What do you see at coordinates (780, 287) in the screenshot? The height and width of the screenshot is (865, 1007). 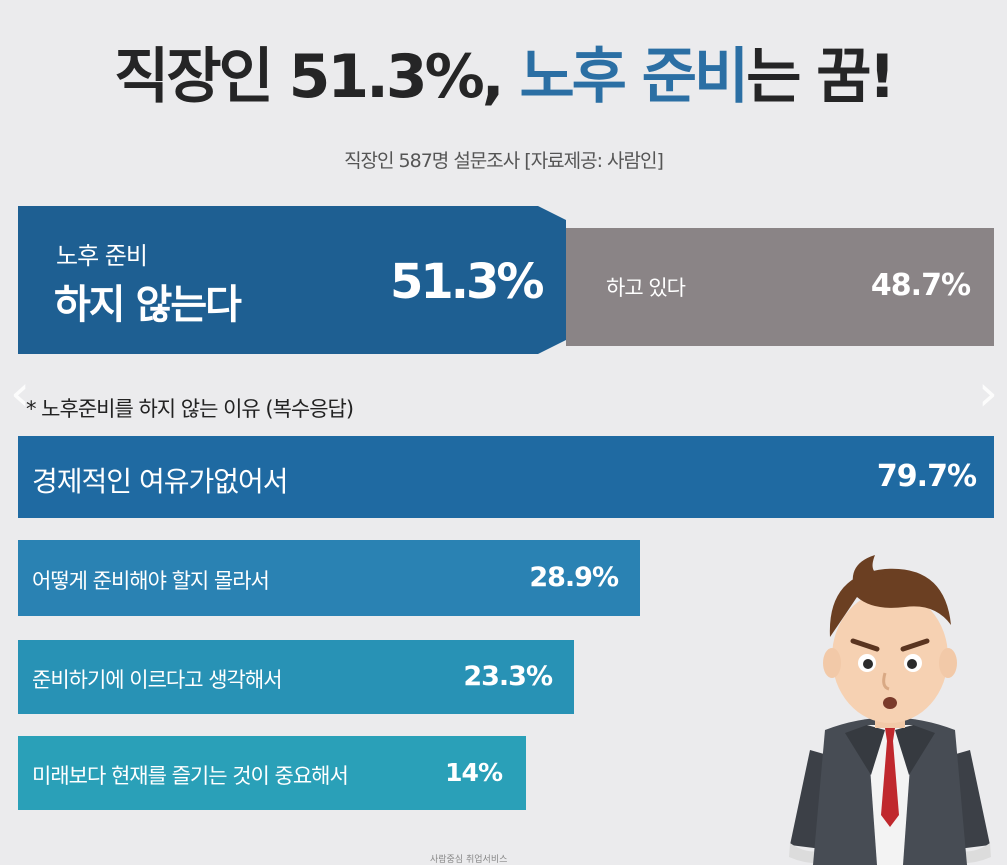 I see `split-bar-preparing: 하고 있다 48.7%` at bounding box center [780, 287].